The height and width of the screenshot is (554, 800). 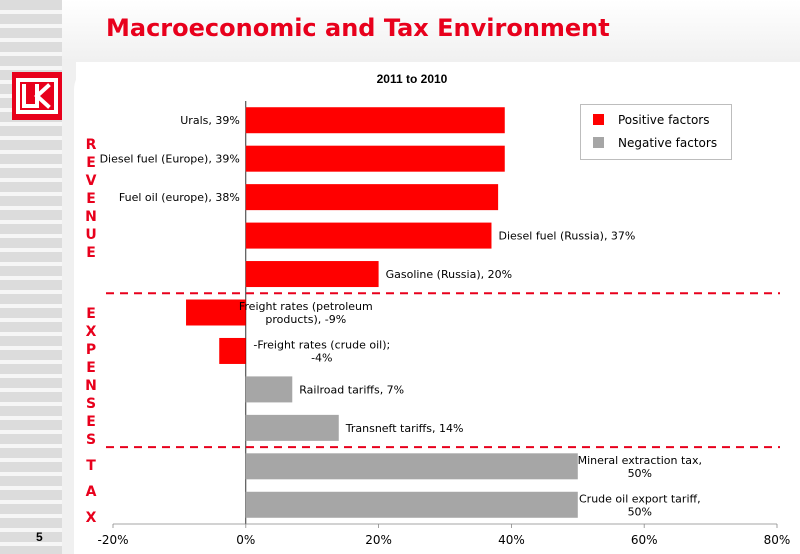 What do you see at coordinates (664, 120) in the screenshot?
I see `legend-positive-label: Positive factors` at bounding box center [664, 120].